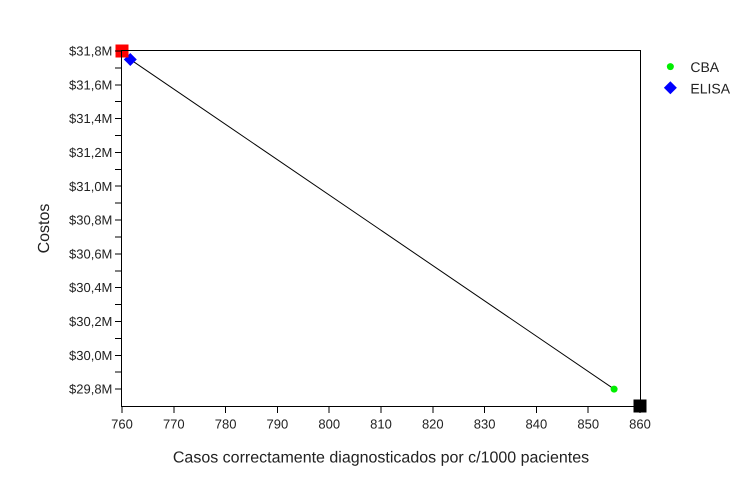 This screenshot has height=494, width=748. Describe the element at coordinates (90, 355) in the screenshot. I see `y-tick-label: $30,0M` at that location.